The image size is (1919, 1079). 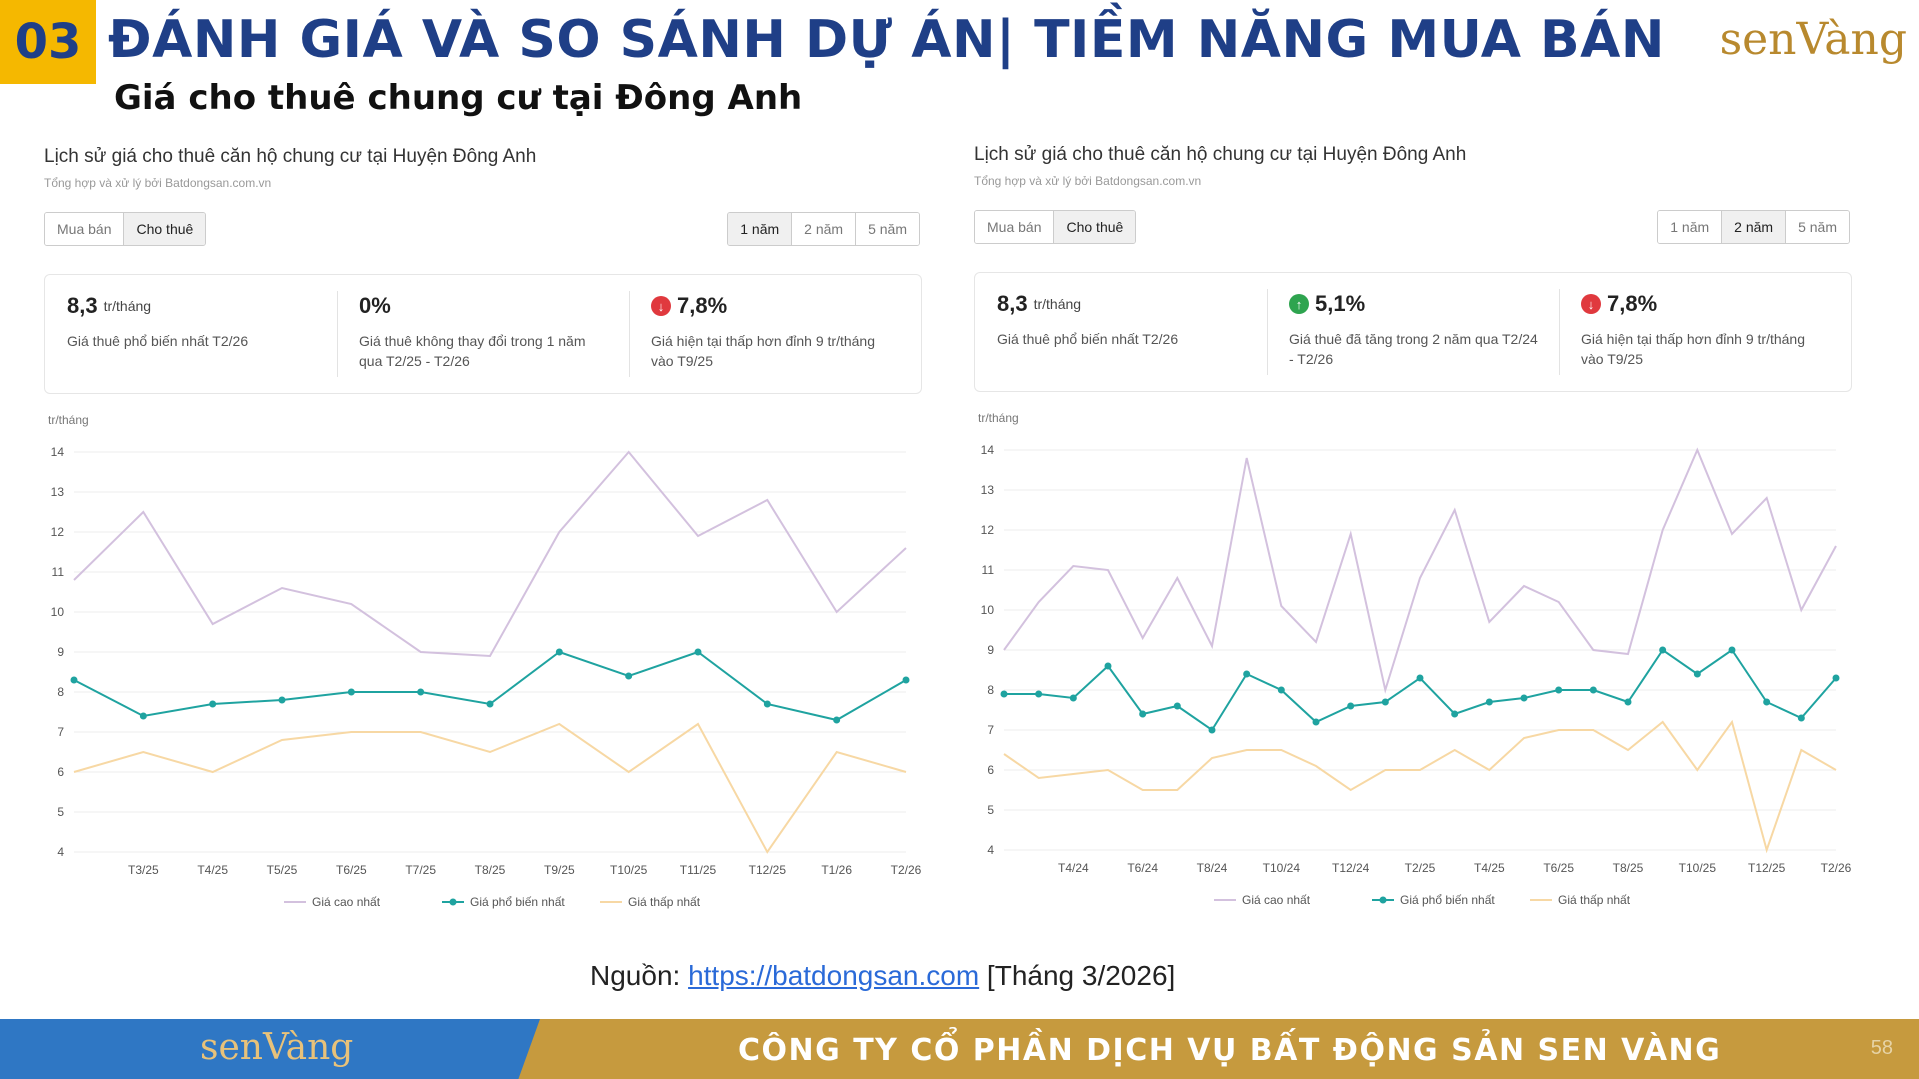 What do you see at coordinates (1212, 868) in the screenshot?
I see `x-tick-label: T8/24` at bounding box center [1212, 868].